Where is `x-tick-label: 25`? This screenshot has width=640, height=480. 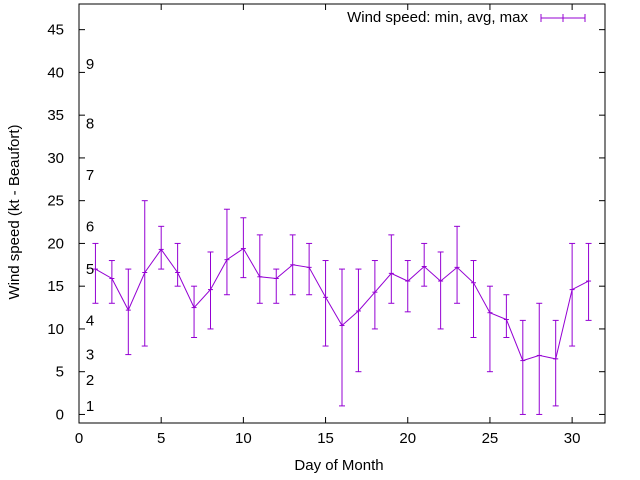 x-tick-label: 25 is located at coordinates (490, 438).